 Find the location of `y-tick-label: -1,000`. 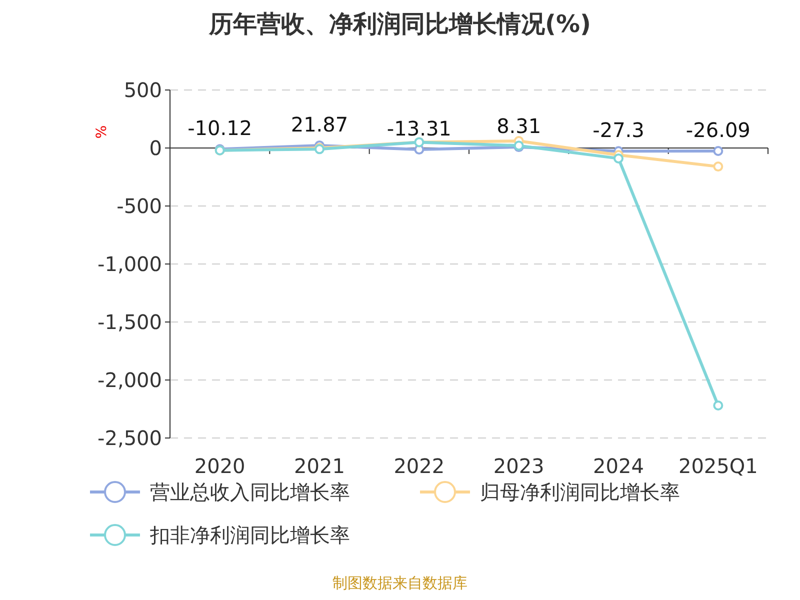

y-tick-label: -1,000 is located at coordinates (130, 264).